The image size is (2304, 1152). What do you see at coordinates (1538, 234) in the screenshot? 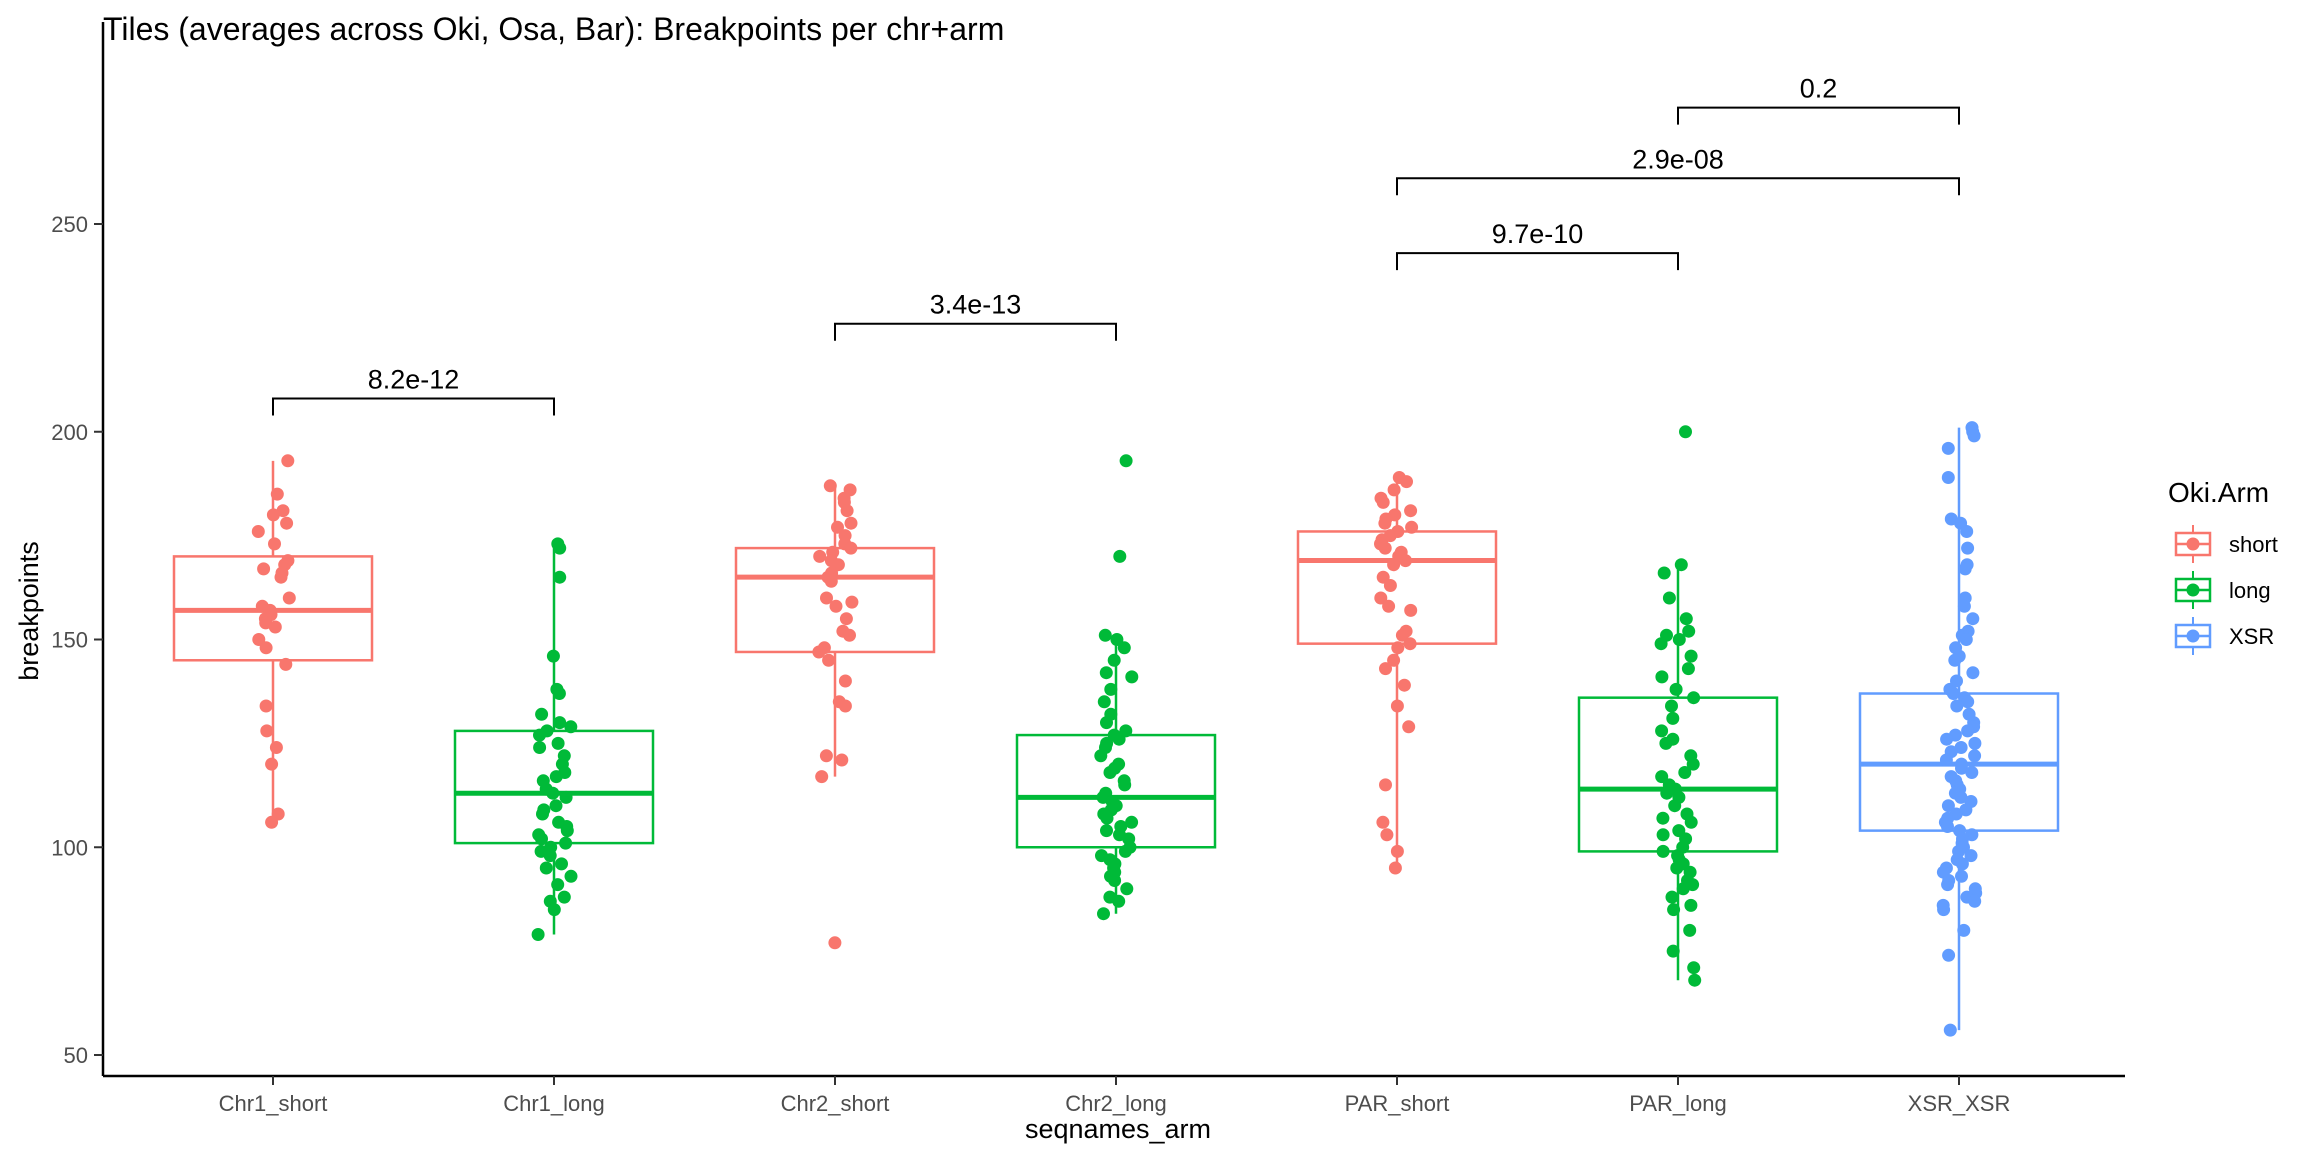
I see `p-value-label: 9.7e-10` at bounding box center [1538, 234].